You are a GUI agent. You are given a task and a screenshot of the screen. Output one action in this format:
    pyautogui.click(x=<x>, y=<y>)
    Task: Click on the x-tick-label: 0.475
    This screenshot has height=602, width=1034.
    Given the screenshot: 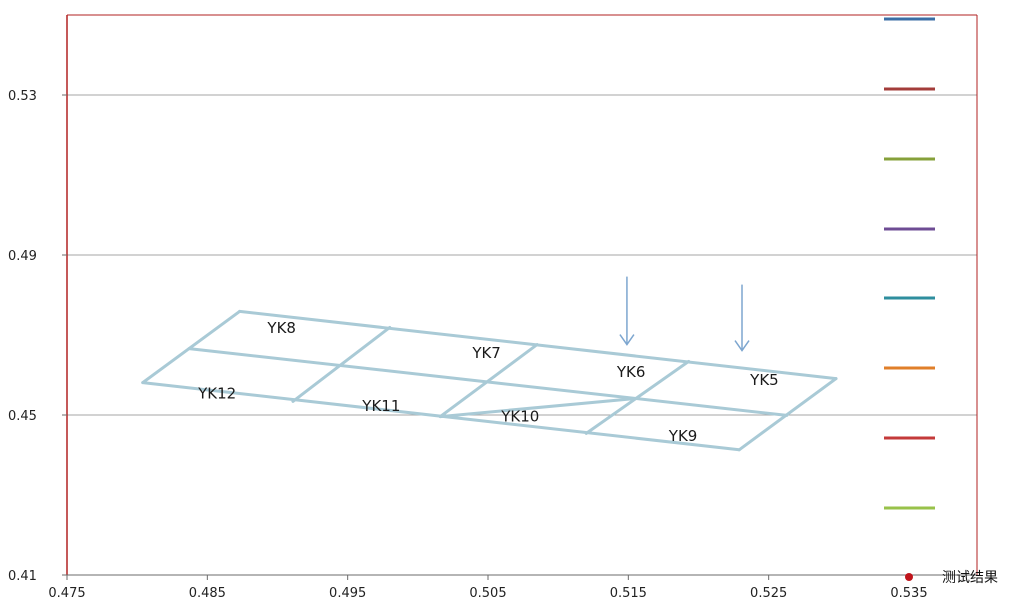 What is the action you would take?
    pyautogui.click(x=66, y=593)
    